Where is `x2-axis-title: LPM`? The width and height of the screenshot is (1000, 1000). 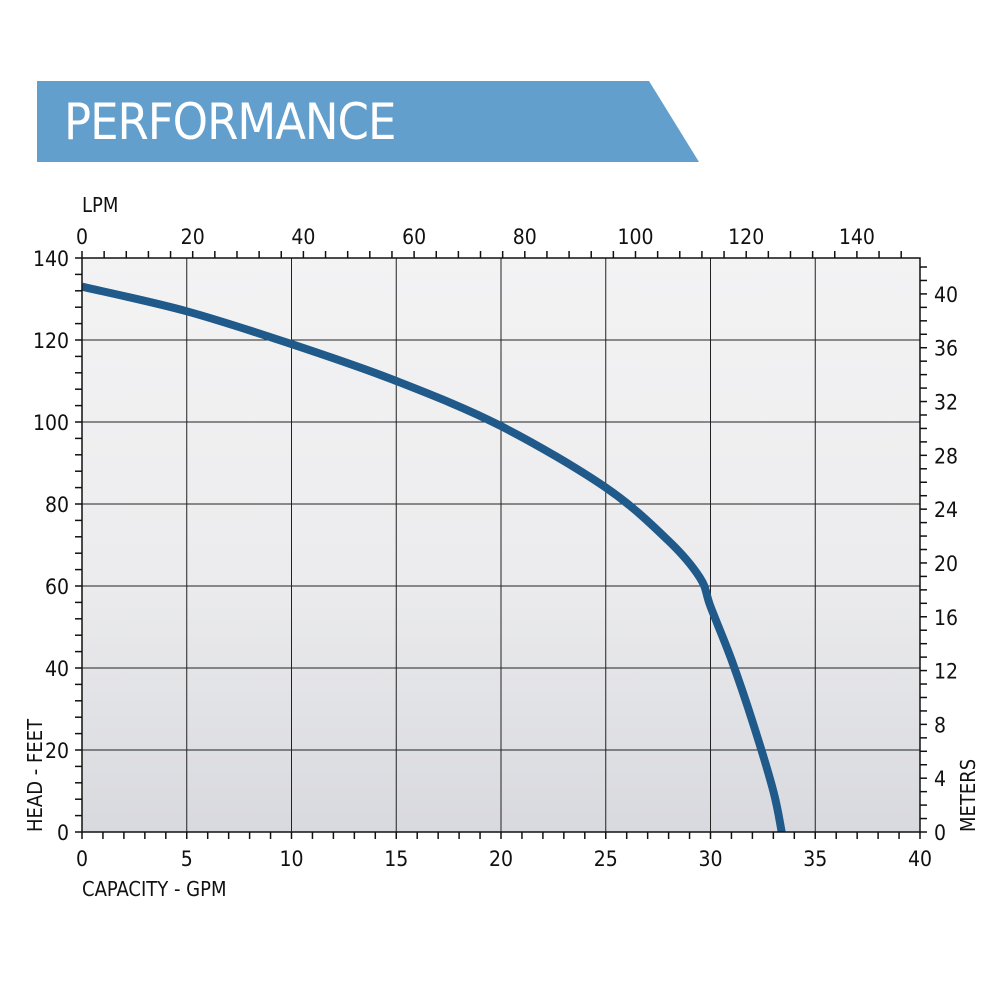
x2-axis-title: LPM is located at coordinates (100, 205).